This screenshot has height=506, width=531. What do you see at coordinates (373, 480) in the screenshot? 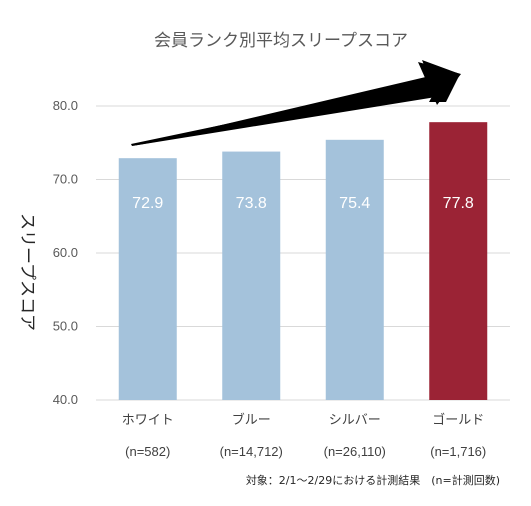
I see `footnote: 対象：2/1～2/29における計測結果 (n=計測回数)` at bounding box center [373, 480].